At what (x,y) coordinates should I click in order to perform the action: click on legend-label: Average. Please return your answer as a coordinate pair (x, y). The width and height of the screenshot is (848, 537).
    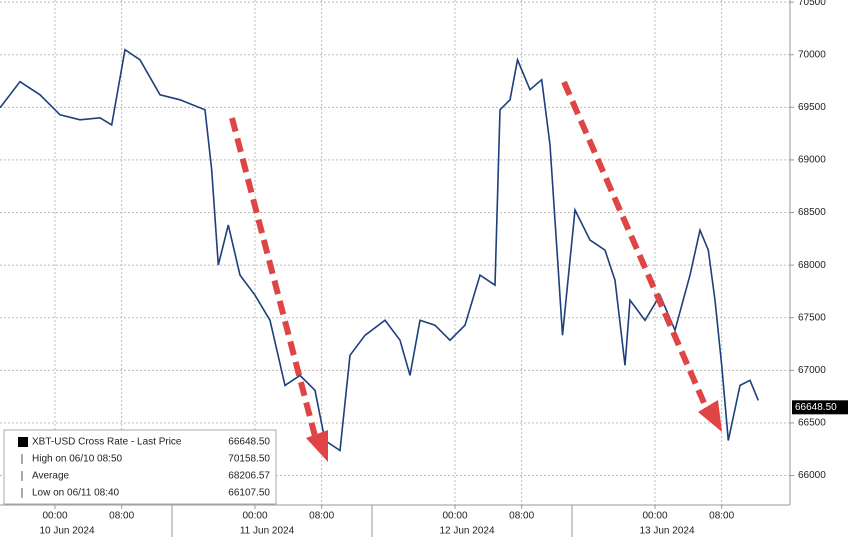
    Looking at the image, I should click on (51, 476).